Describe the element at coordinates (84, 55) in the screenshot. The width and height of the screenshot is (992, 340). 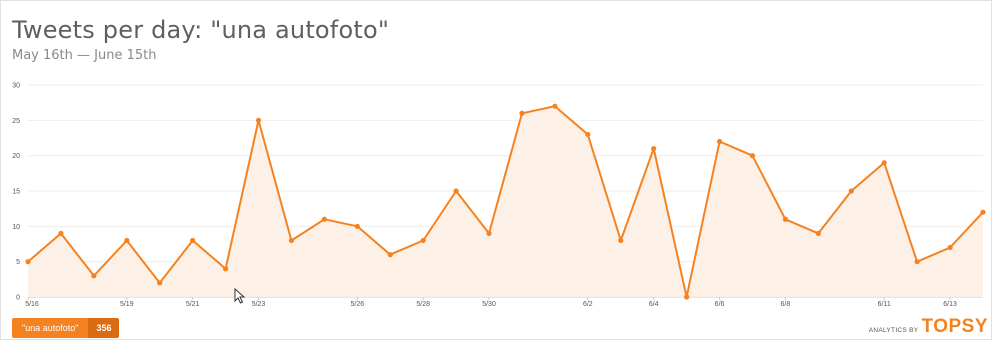
I see `chart-subtitle: May 16th — June 15th` at that location.